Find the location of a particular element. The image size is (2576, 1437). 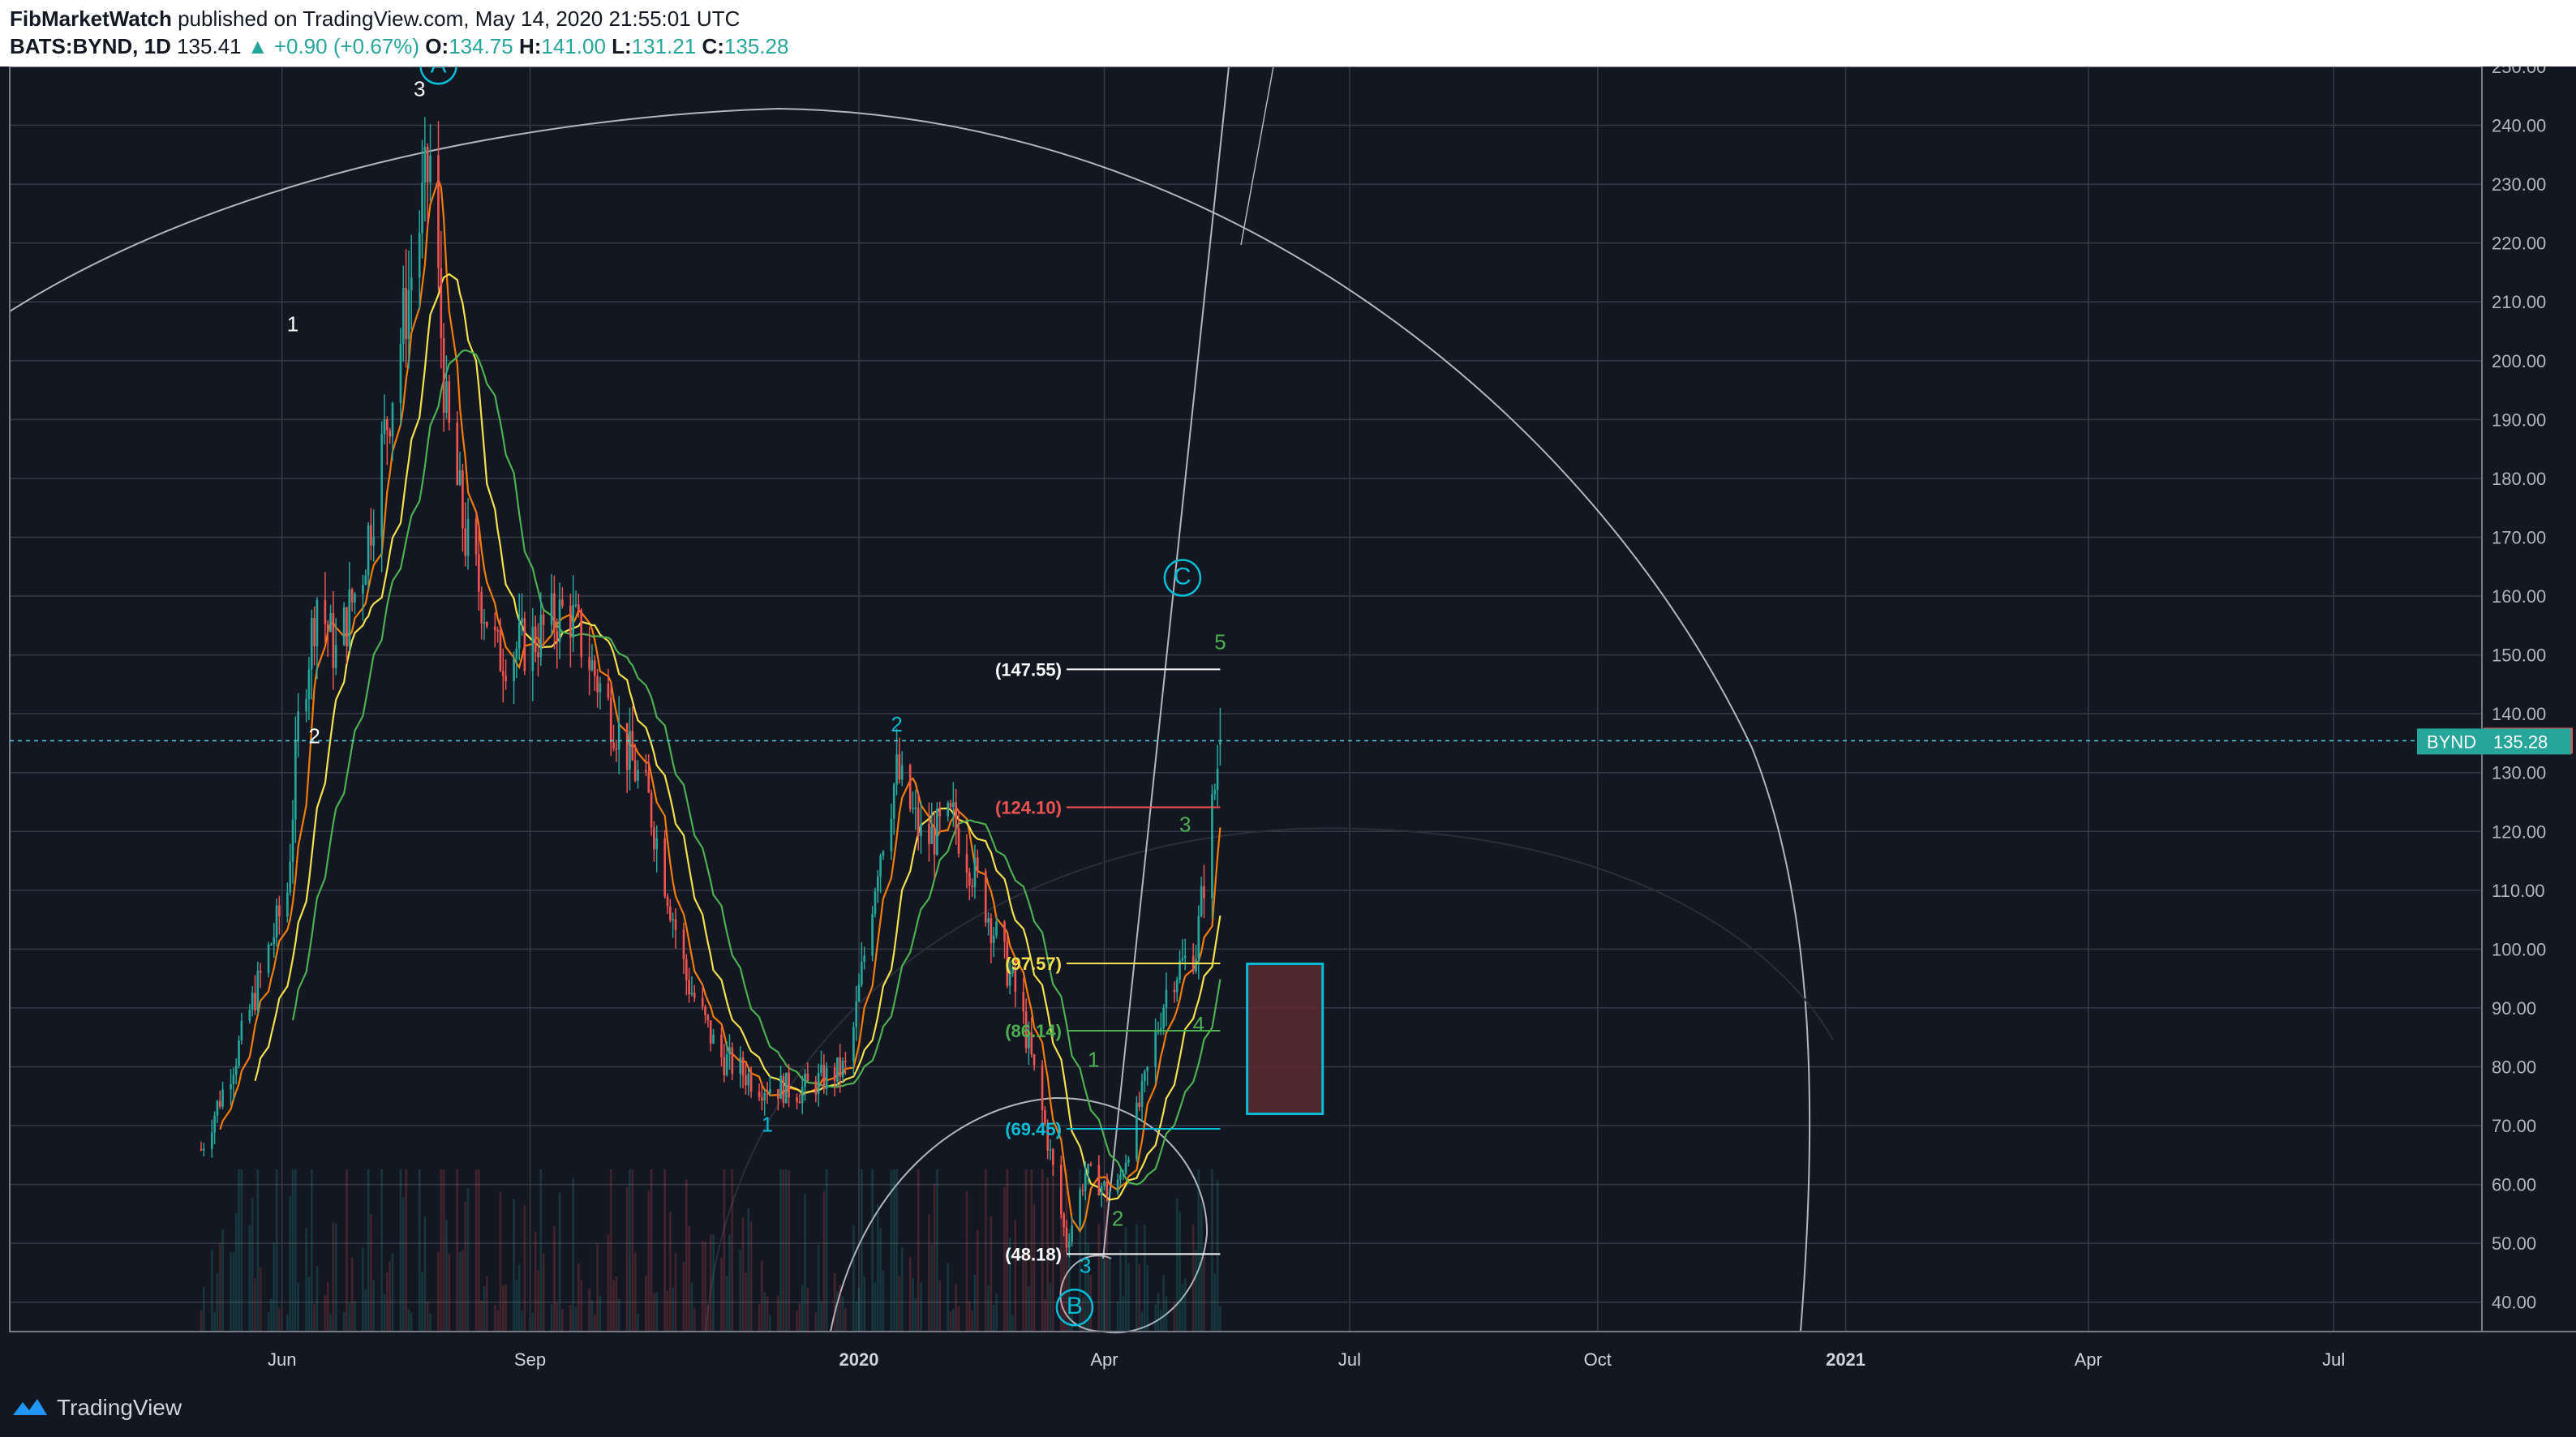

wave-label: 2 is located at coordinates (896, 724).